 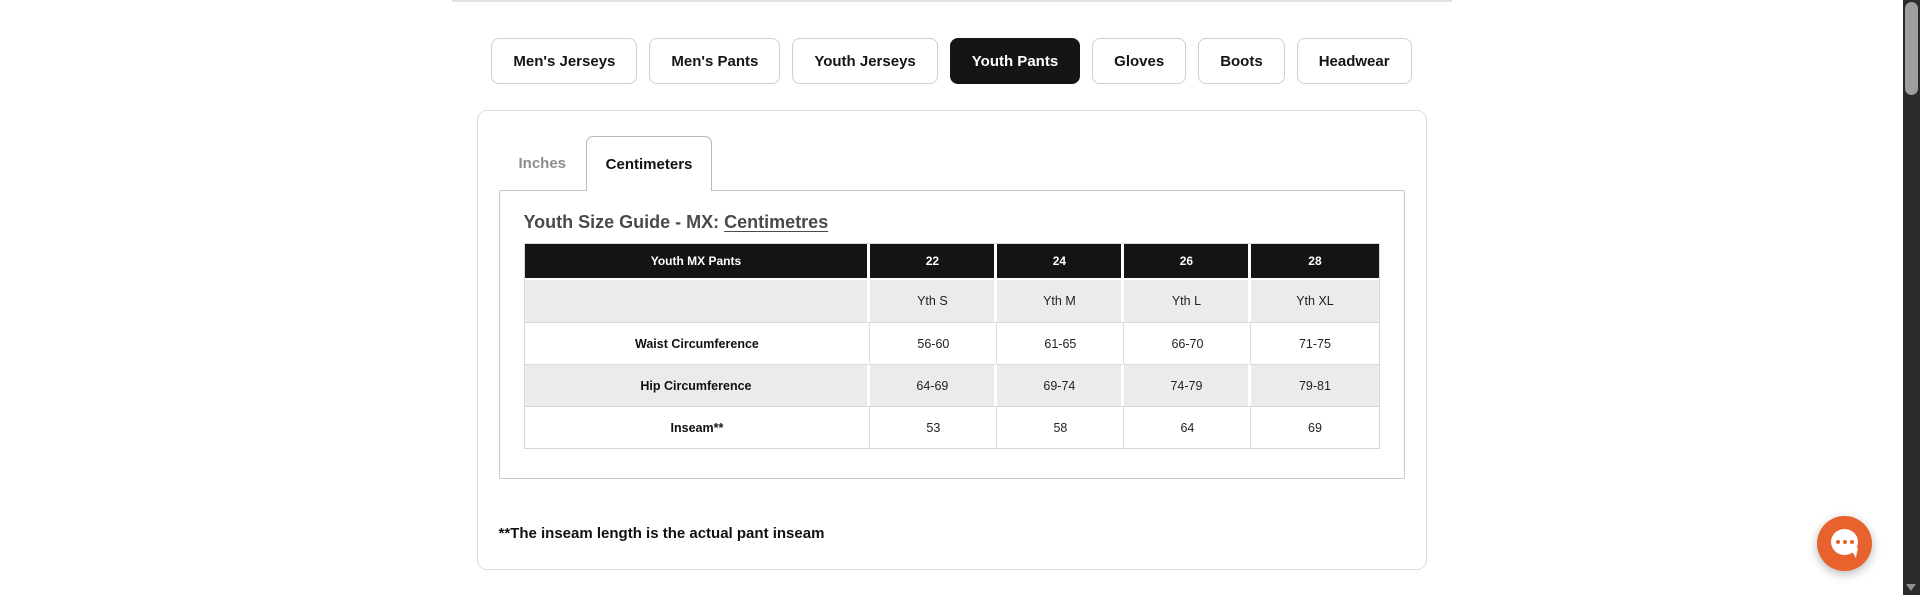 What do you see at coordinates (776, 222) in the screenshot?
I see `size-guide-title-unit-link: Centimetres` at bounding box center [776, 222].